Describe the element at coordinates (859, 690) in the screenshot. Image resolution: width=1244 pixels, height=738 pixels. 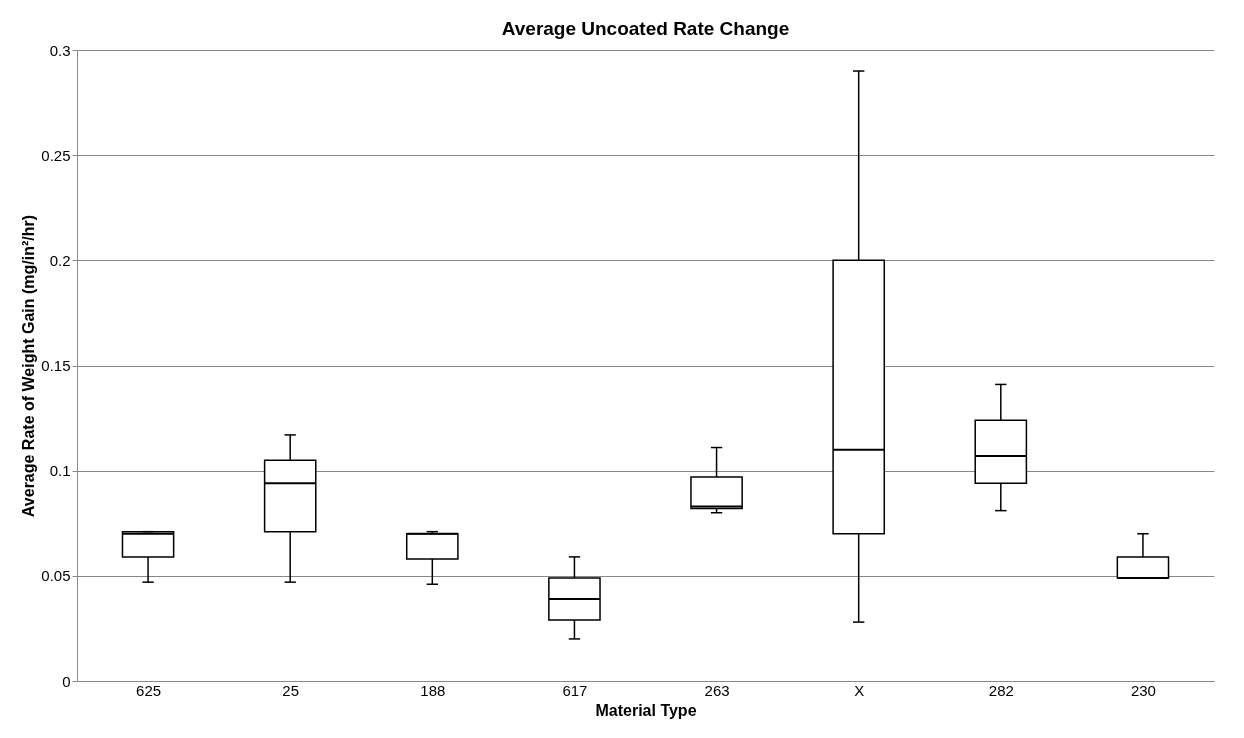
I see `x-tick-label: X` at that location.